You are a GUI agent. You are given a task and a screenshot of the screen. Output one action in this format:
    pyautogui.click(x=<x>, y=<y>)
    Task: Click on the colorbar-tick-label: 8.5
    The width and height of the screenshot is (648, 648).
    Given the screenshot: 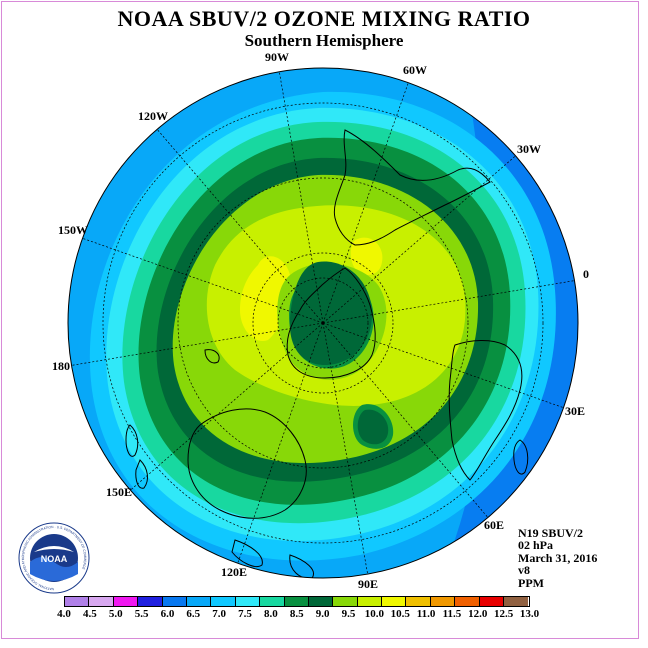 What is the action you would take?
    pyautogui.click(x=296, y=614)
    